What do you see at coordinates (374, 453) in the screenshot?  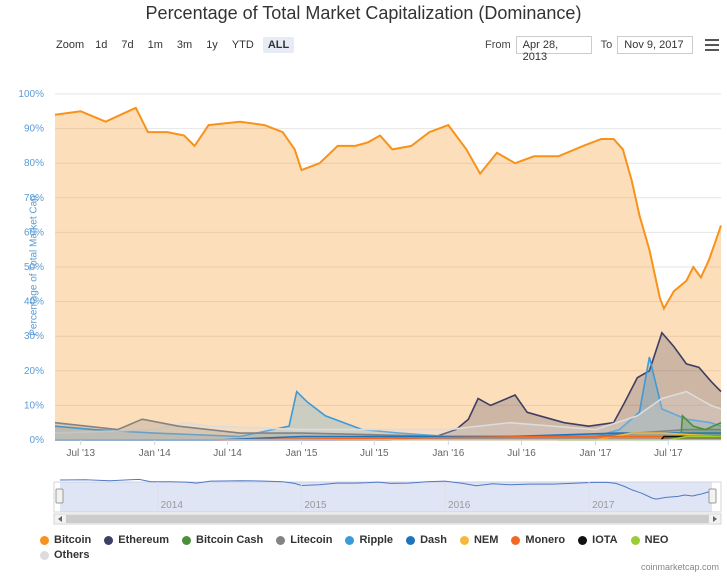 I see `x-tick-label: Jul '15` at bounding box center [374, 453].